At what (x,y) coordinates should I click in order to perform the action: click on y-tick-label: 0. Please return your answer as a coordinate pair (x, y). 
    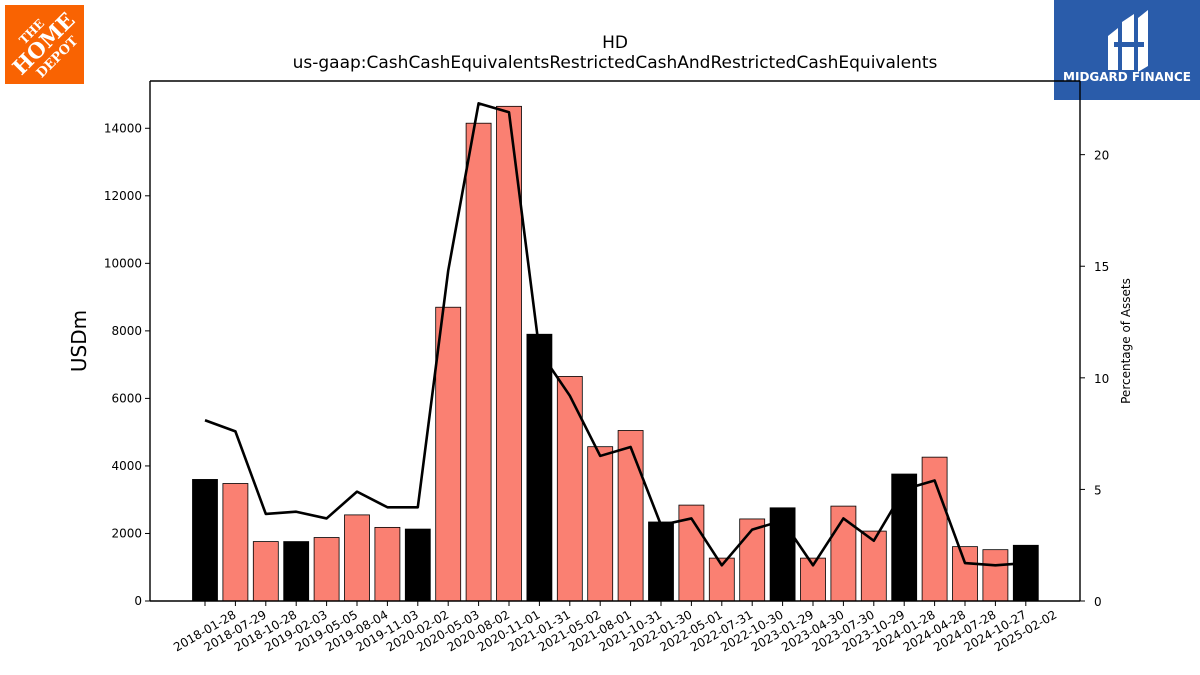
    Looking at the image, I should click on (138, 601).